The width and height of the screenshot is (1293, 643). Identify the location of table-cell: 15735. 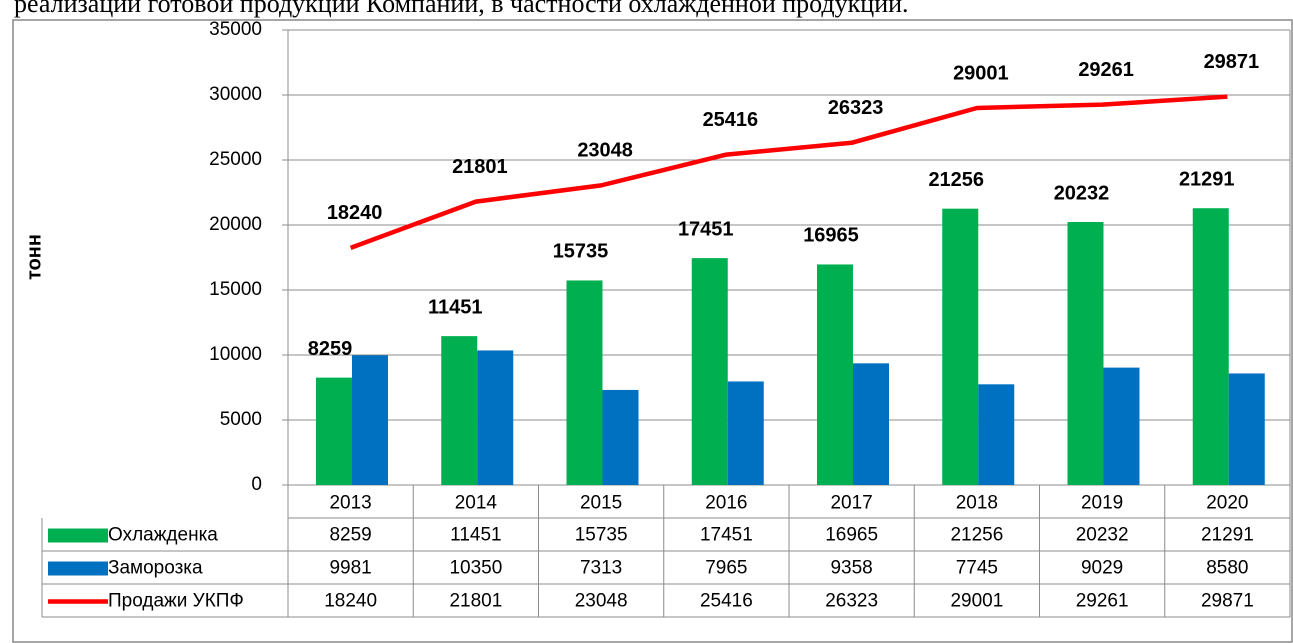
(601, 535).